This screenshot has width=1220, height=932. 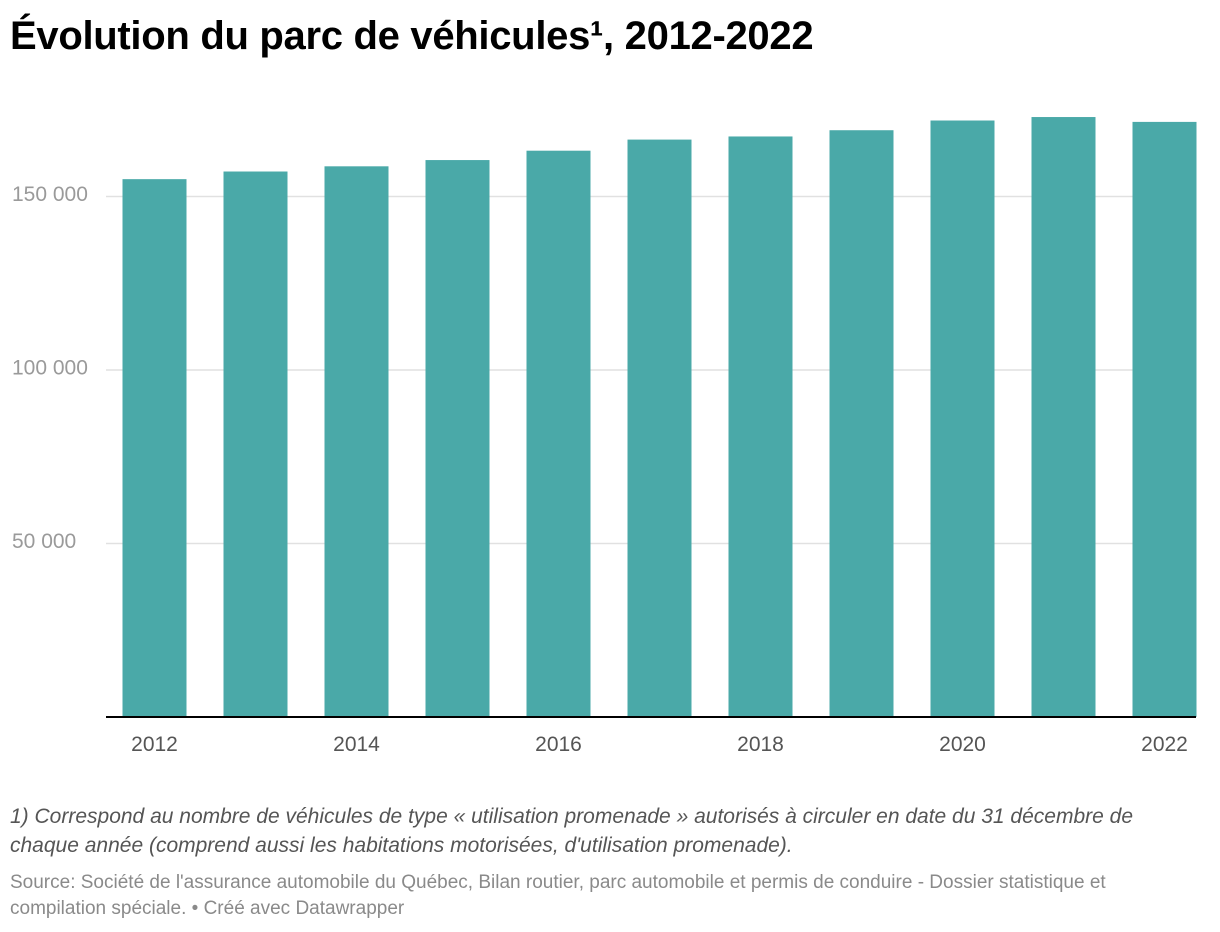 I want to click on bar-2013, so click(x=255, y=444).